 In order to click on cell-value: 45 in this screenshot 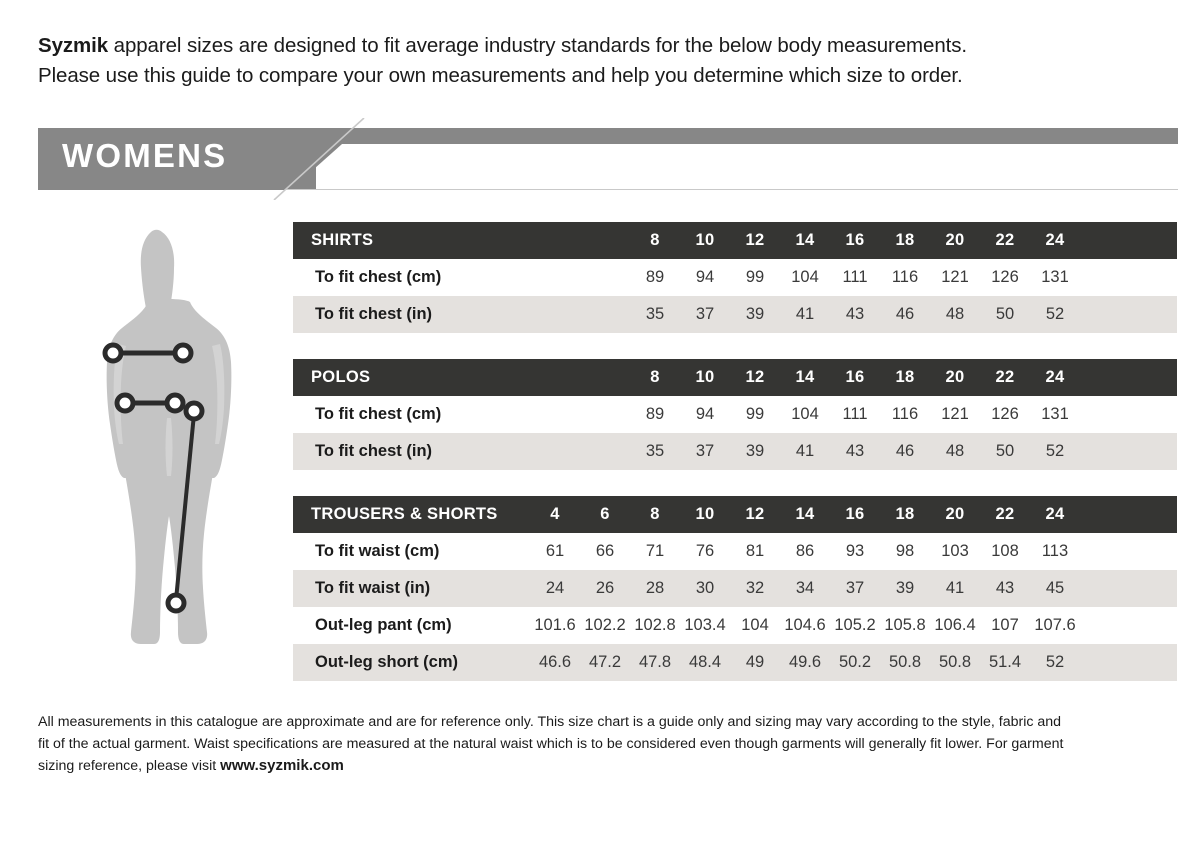, I will do `click(1055, 588)`.